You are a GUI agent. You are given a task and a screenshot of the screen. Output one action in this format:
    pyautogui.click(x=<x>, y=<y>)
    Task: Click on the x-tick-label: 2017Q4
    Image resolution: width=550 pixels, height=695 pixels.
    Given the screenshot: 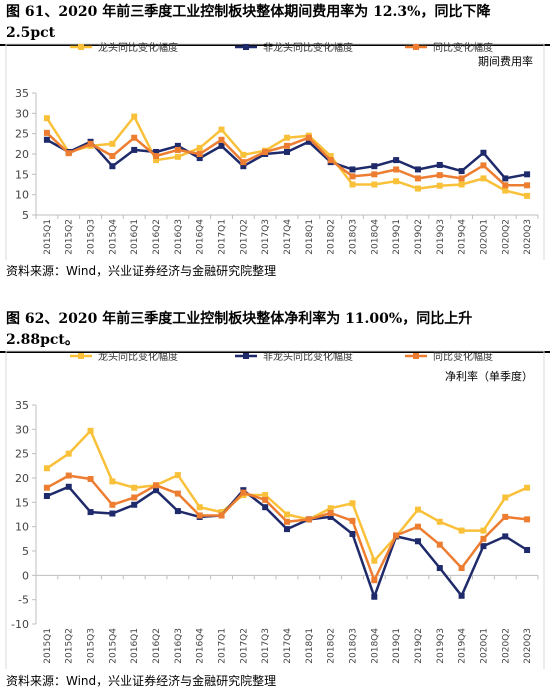 What is the action you would take?
    pyautogui.click(x=288, y=237)
    